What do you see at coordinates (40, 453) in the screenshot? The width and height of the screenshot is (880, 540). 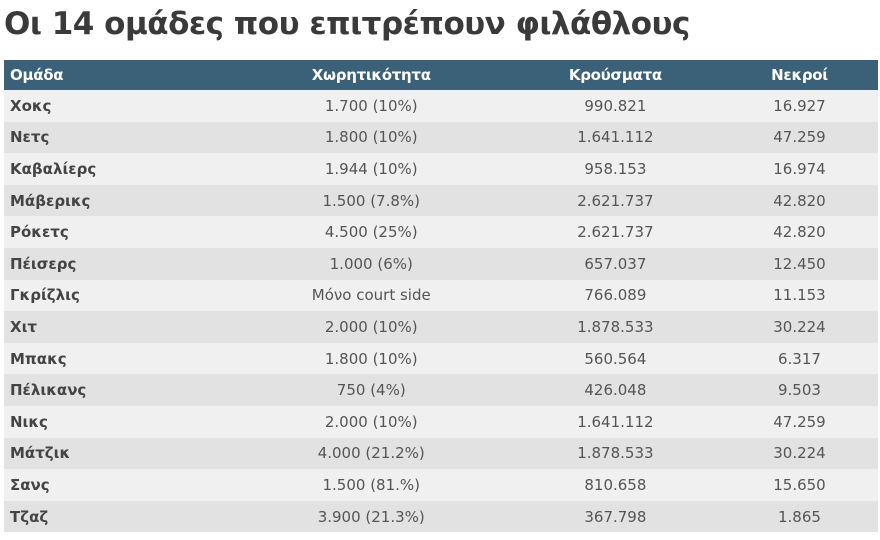 I see `team-cell: Μάτζικ` at bounding box center [40, 453].